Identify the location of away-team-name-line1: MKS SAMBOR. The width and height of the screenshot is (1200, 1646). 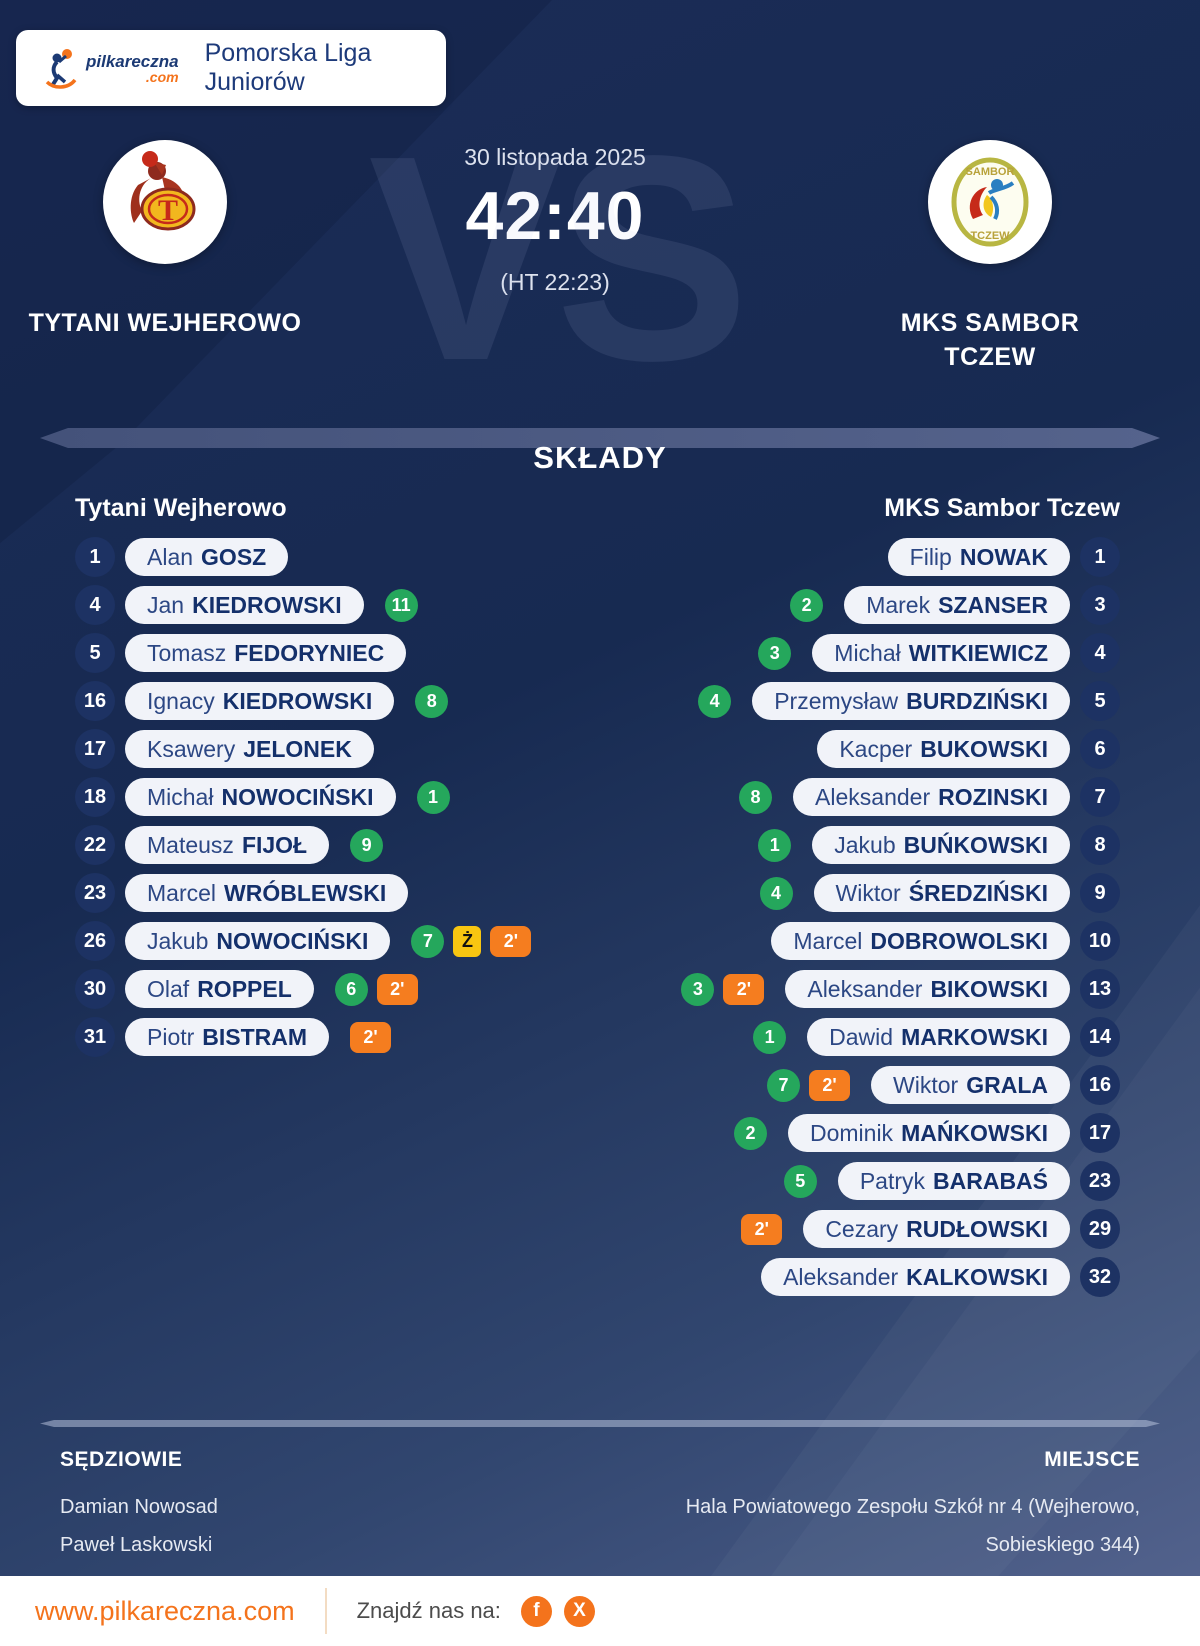
(990, 323).